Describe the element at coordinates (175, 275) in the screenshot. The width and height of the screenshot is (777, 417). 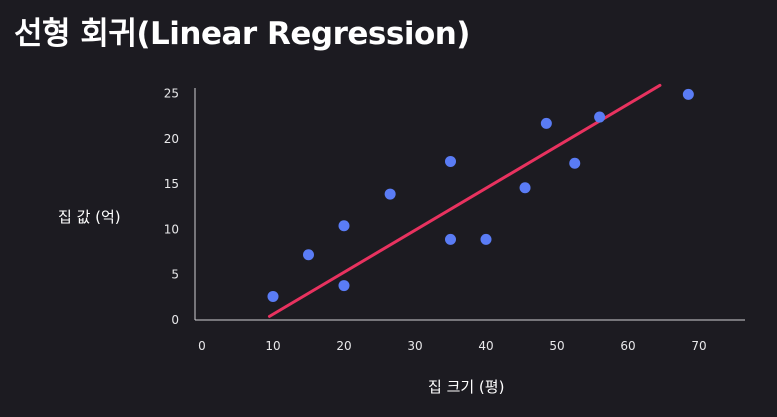
I see `y-tick-label: 5` at that location.